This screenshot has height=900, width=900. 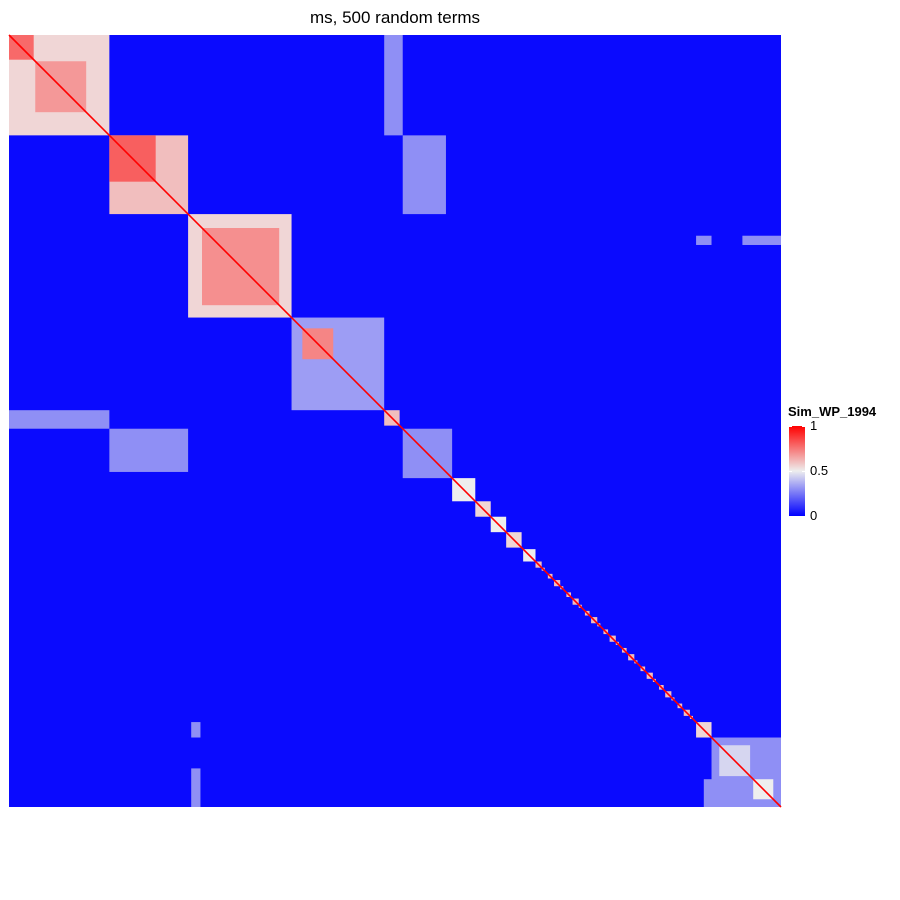 What do you see at coordinates (797, 471) in the screenshot?
I see `legend-color-bar` at bounding box center [797, 471].